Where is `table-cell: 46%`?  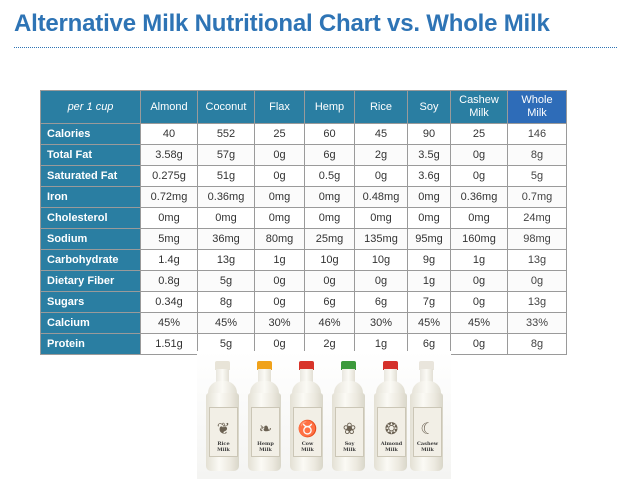 table-cell: 46% is located at coordinates (329, 323).